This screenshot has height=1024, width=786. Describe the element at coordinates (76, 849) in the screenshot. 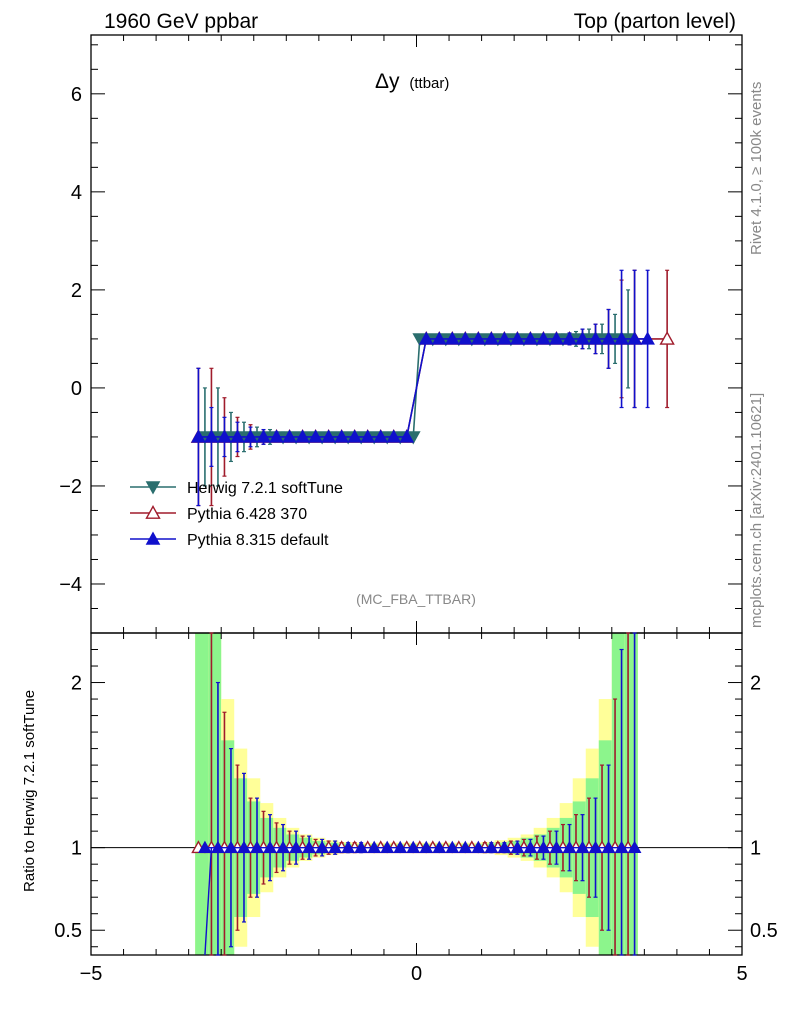

I see `ratio-y-tick-label-left: 1` at that location.